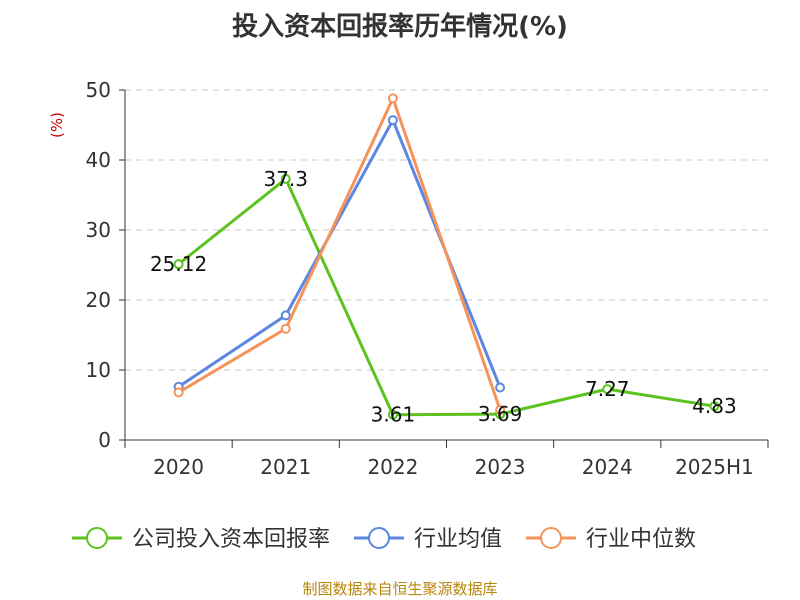 Image resolution: width=800 pixels, height=600 pixels. I want to click on y-tick-label: 10, so click(98, 370).